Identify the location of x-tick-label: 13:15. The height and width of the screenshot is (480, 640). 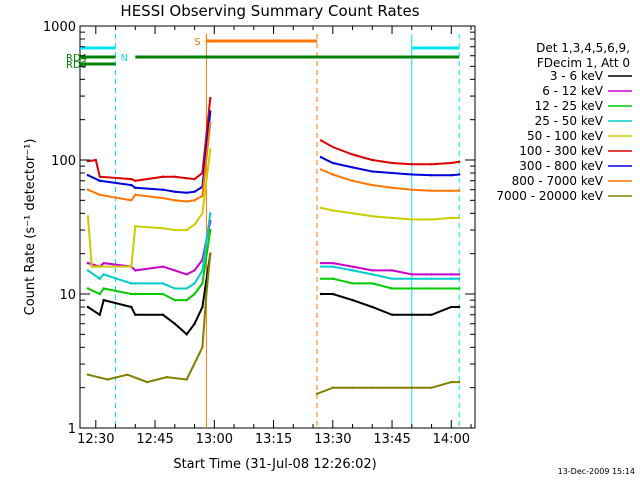
(273, 439).